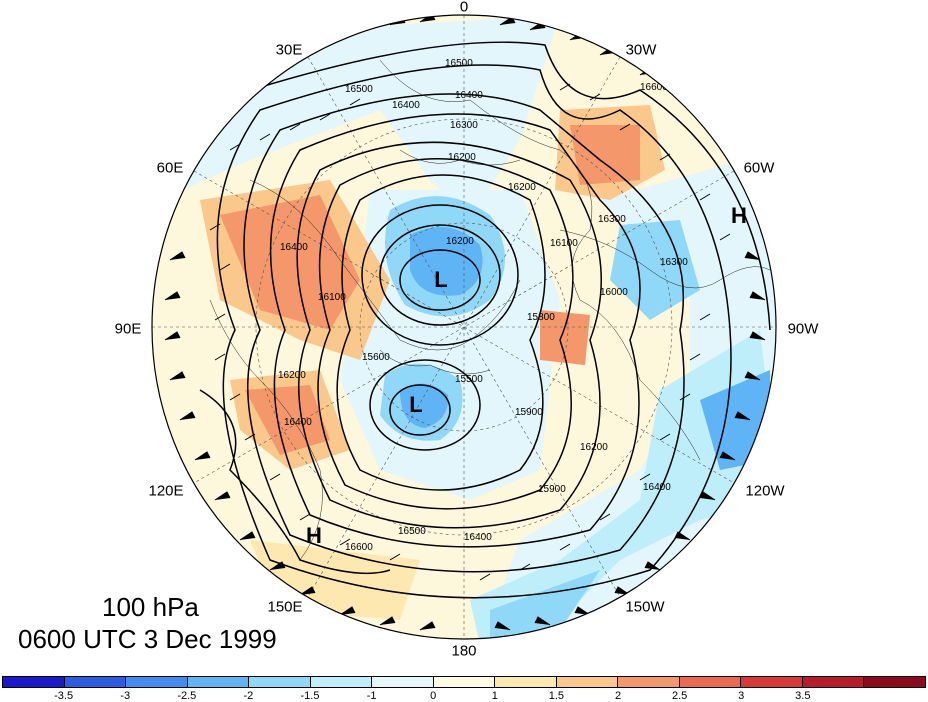 This screenshot has height=702, width=928. Describe the element at coordinates (285, 607) in the screenshot. I see `lon-label-150e: 150E` at that location.